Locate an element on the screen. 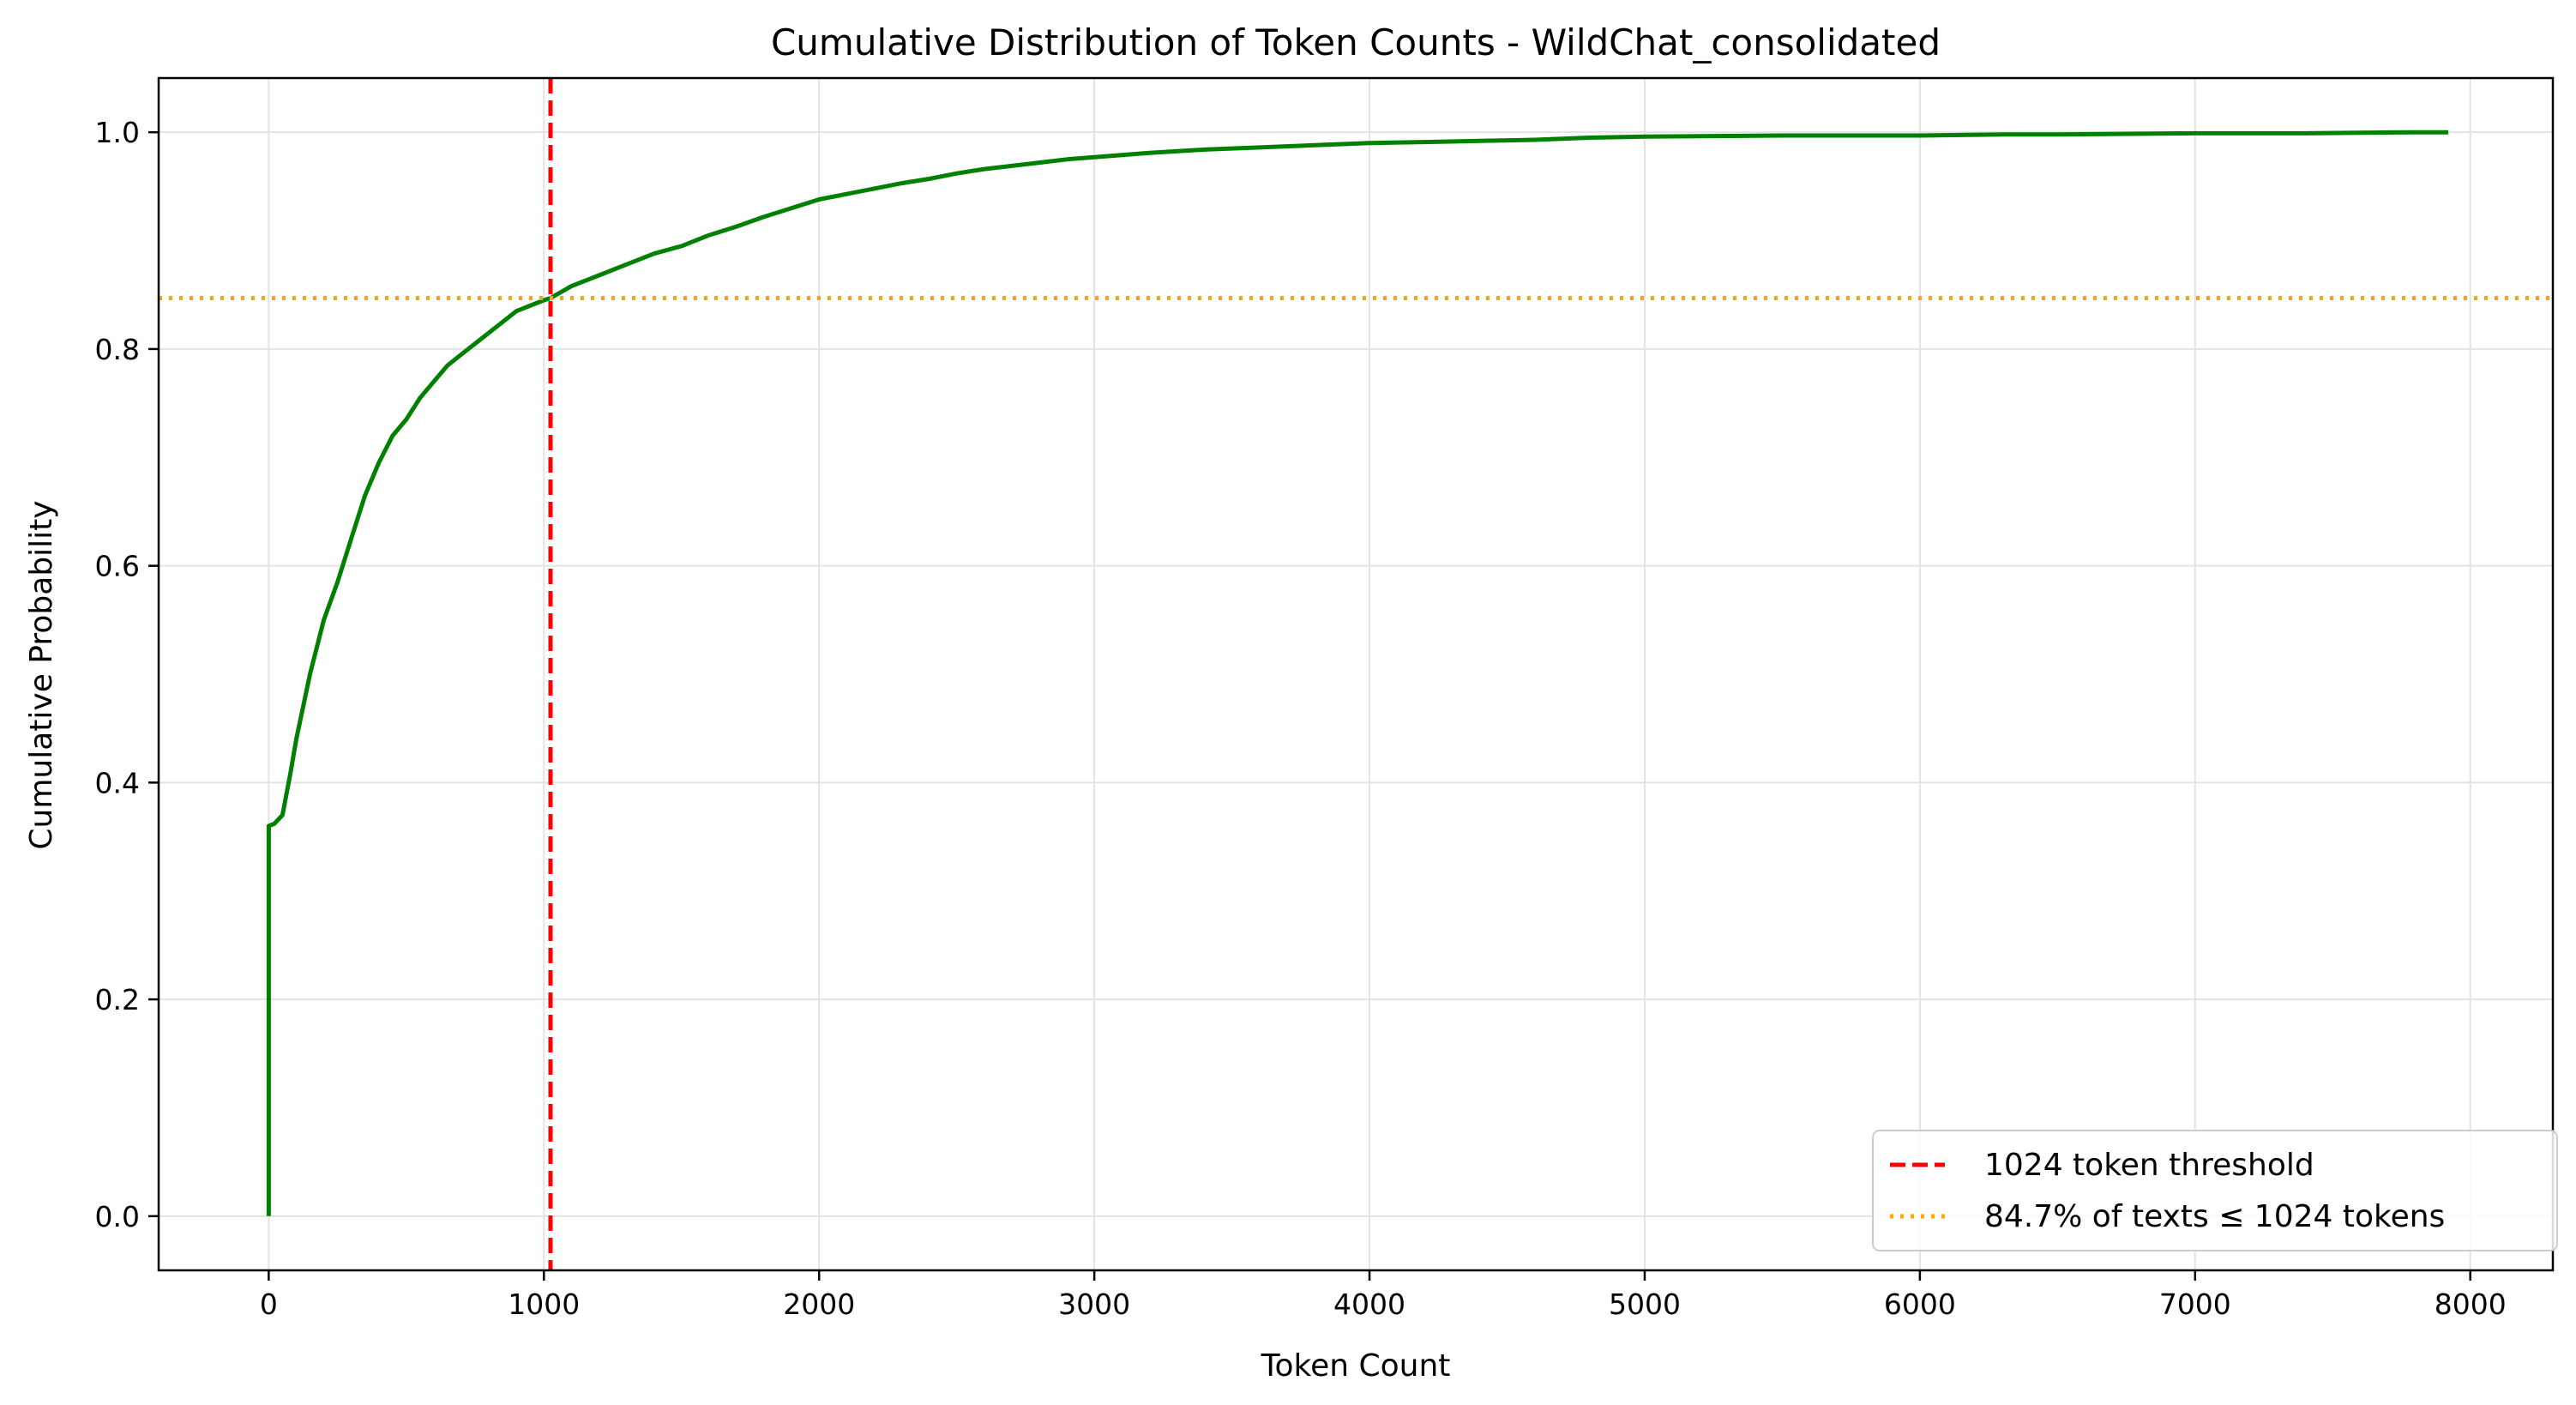 The image size is (2576, 1405). y-tick-label-4: 0.8 is located at coordinates (117, 349).